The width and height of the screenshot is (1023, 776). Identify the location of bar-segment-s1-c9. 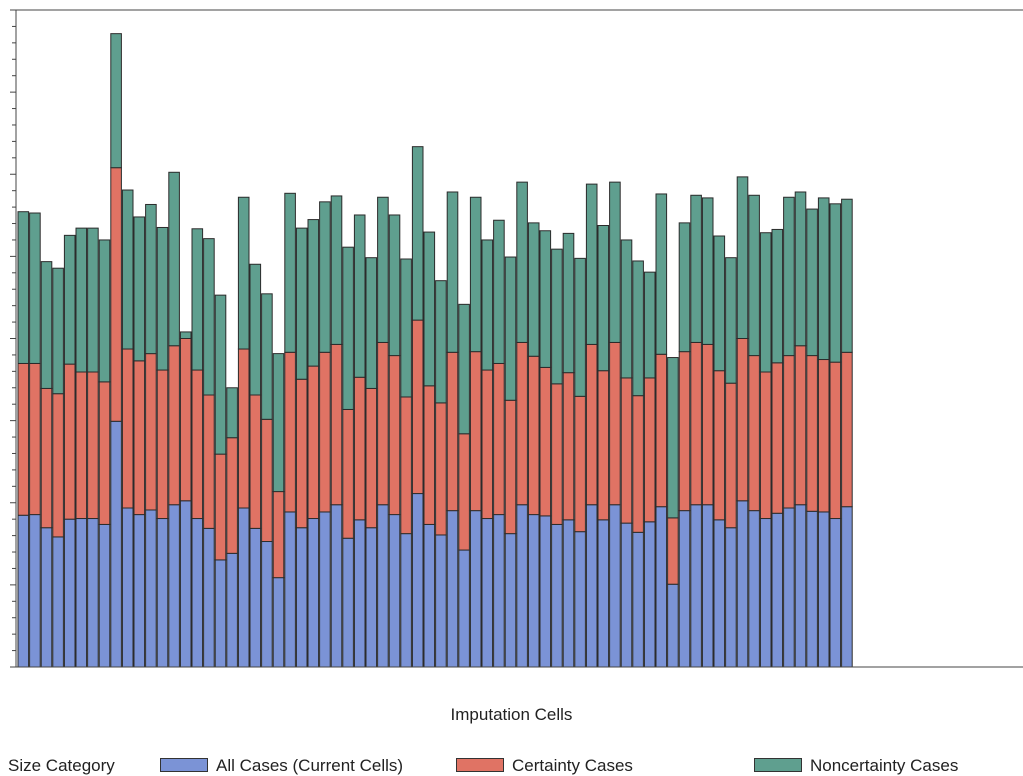
(127, 428).